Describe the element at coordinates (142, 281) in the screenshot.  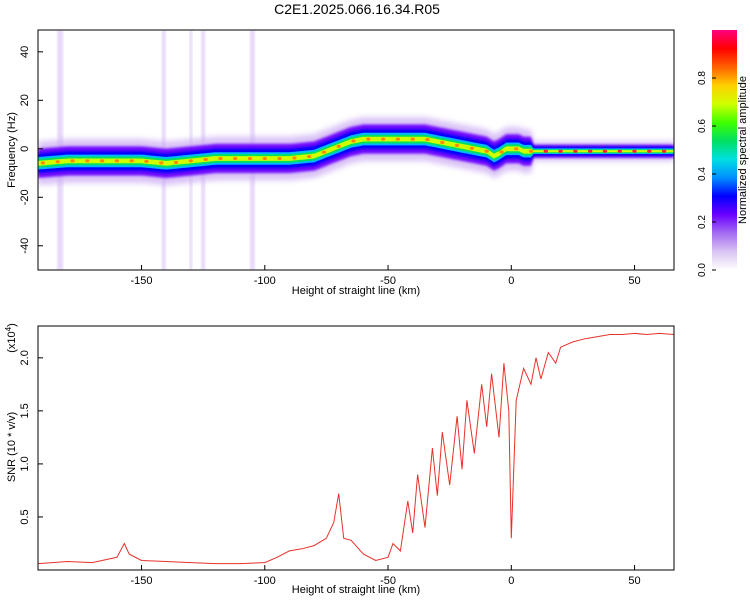
I see `spectrogram-x-tick-label: -150` at that location.